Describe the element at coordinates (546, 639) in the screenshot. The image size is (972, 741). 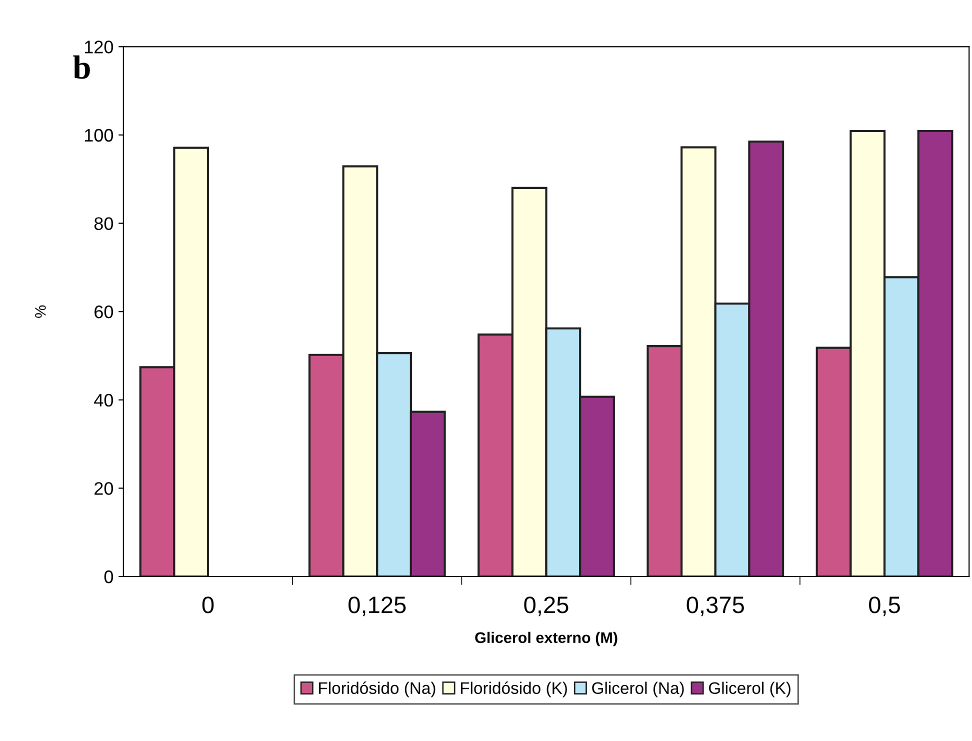
I see `x-axis-title: Glicerol externo (M)` at that location.